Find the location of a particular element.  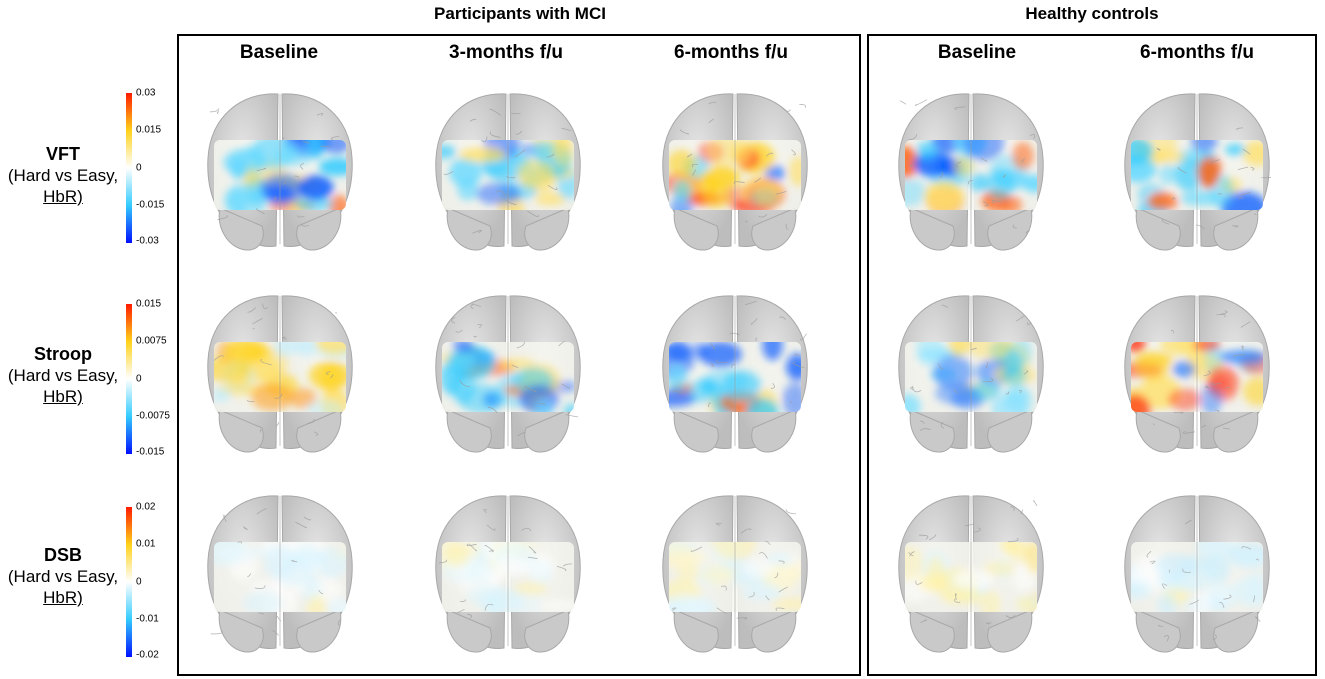

colorbar-dsb: 0.02 0.01 0 -0.01 -0.02 is located at coordinates (146, 581).